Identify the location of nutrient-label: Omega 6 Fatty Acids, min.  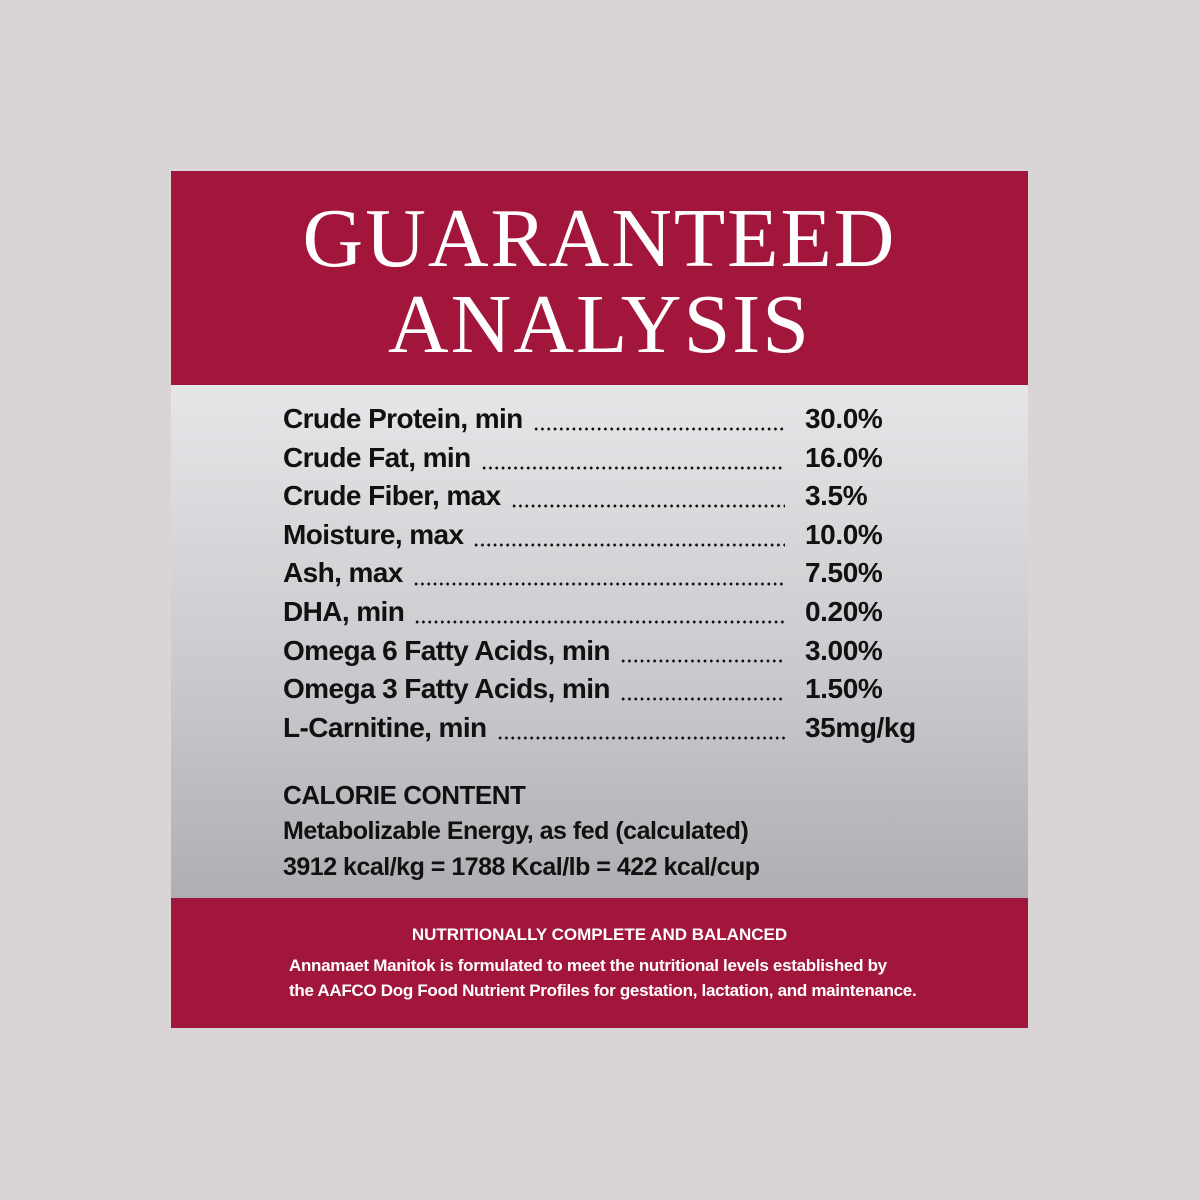
(446, 650).